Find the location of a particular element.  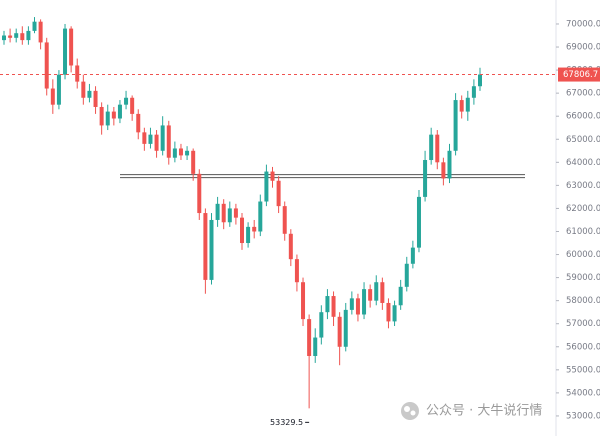

watermark-icon is located at coordinates (410, 411).